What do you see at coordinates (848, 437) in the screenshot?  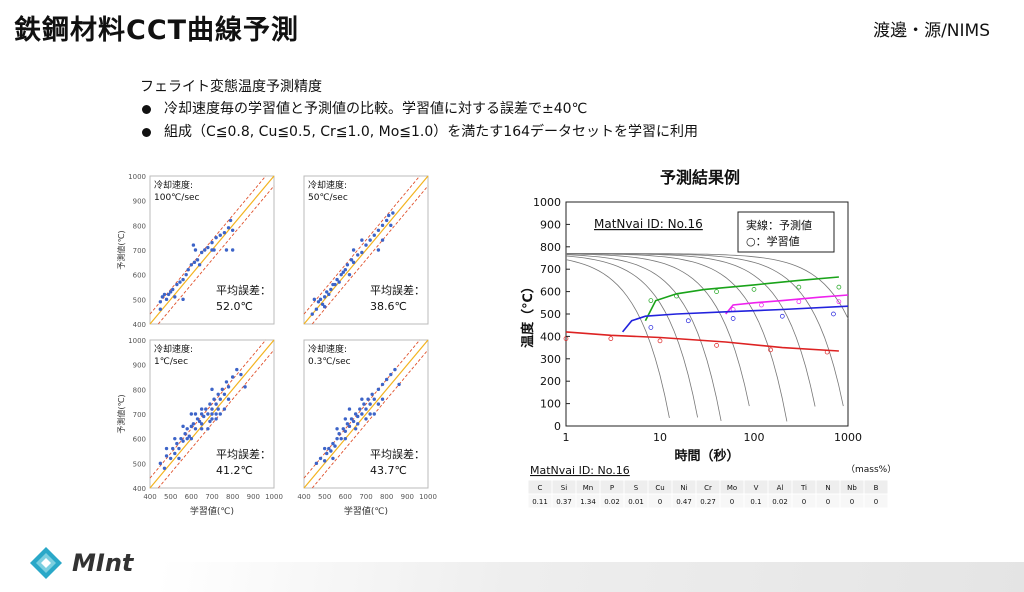 I see `x-tick-label: 1000` at bounding box center [848, 437].